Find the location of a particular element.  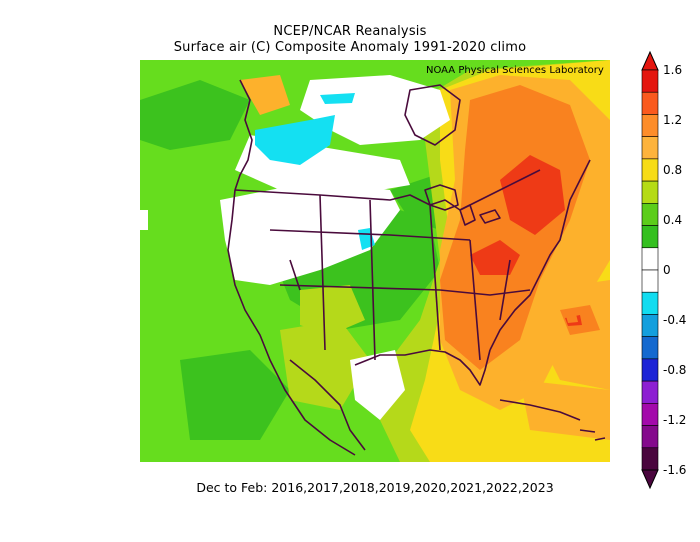

region-orange-alaska is located at coordinates (265, 95).